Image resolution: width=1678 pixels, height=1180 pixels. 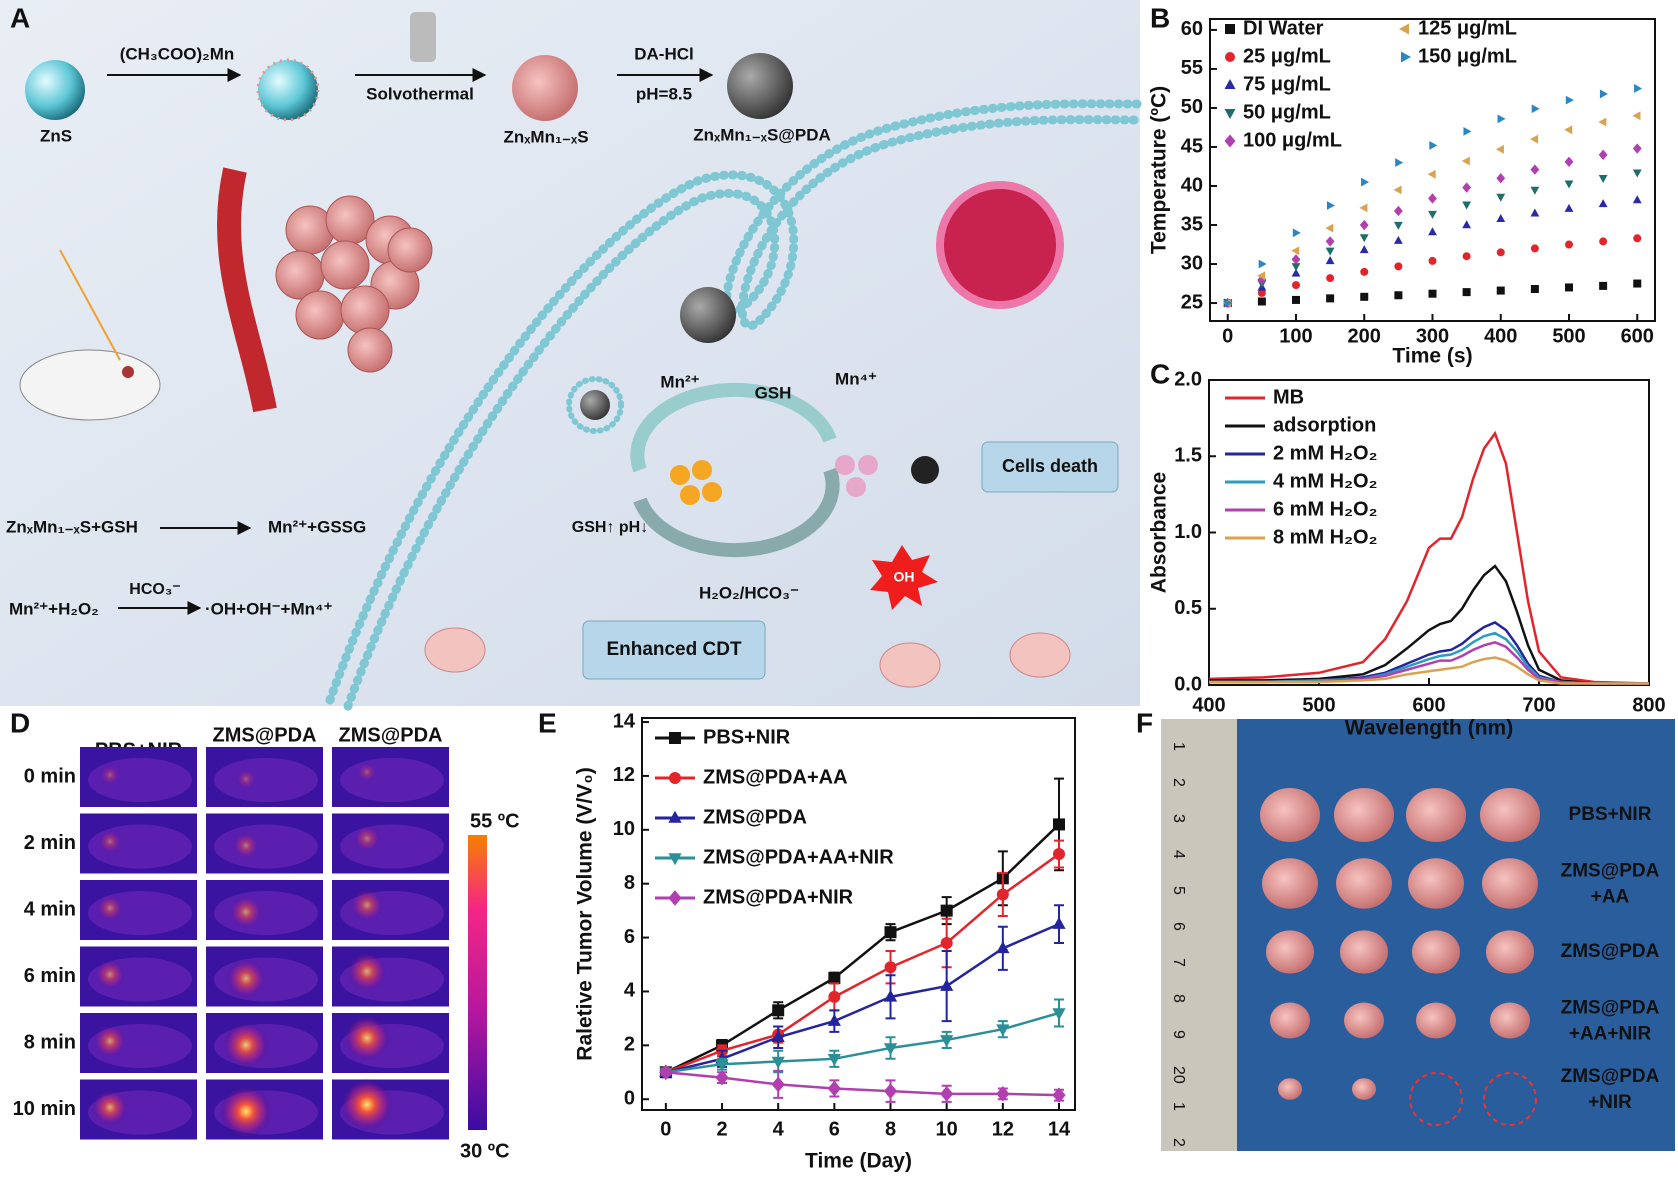 I want to click on x-tick-label: 600, so click(x=1428, y=705).